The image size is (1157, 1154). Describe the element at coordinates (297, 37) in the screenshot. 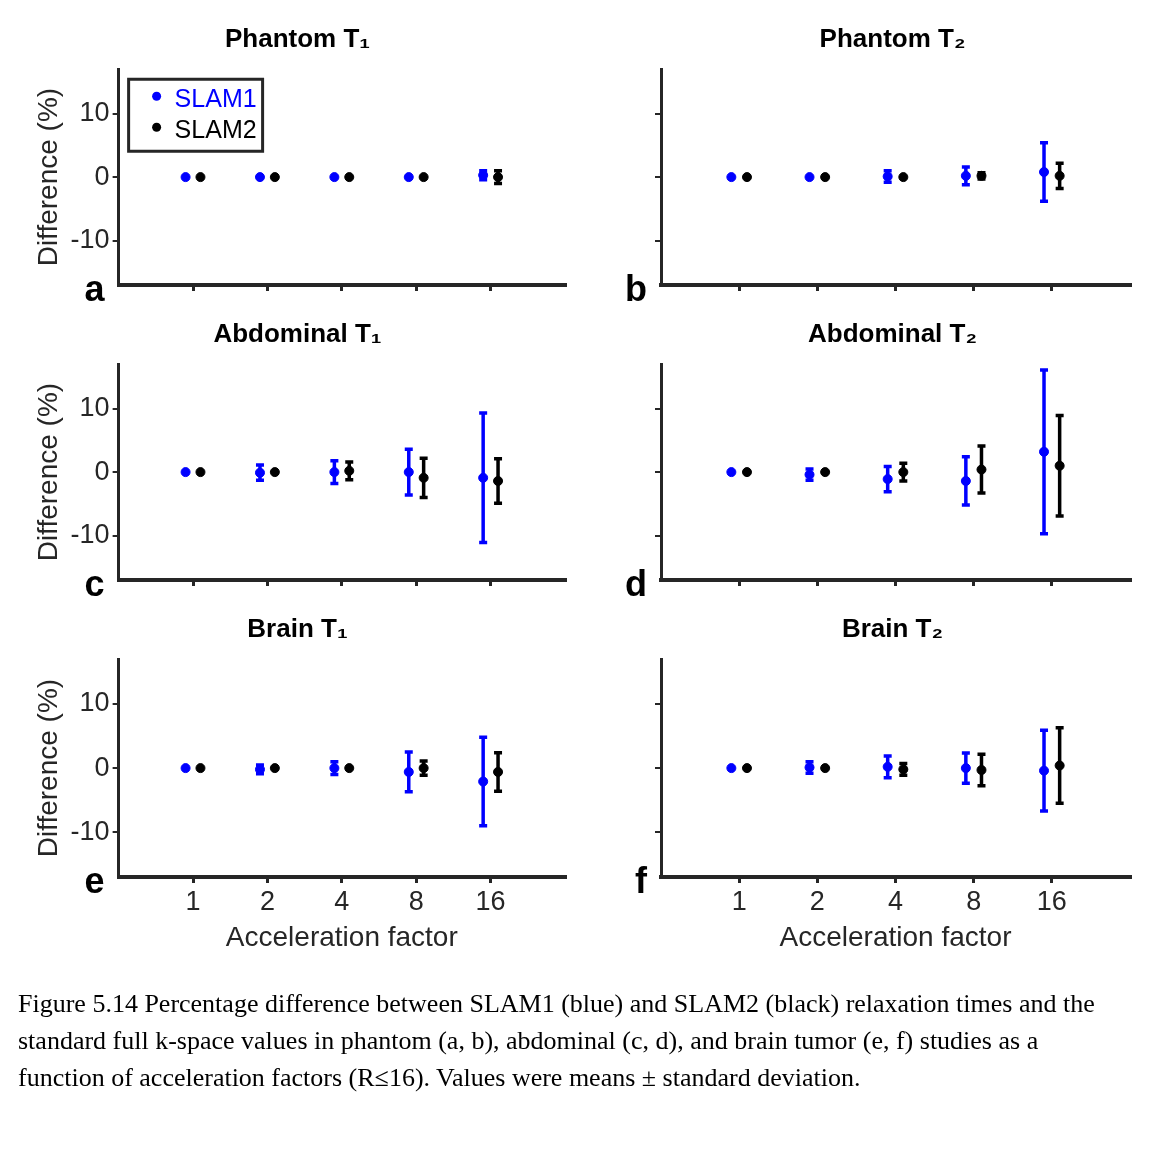

I see `chart-title: Phantom T₁` at that location.